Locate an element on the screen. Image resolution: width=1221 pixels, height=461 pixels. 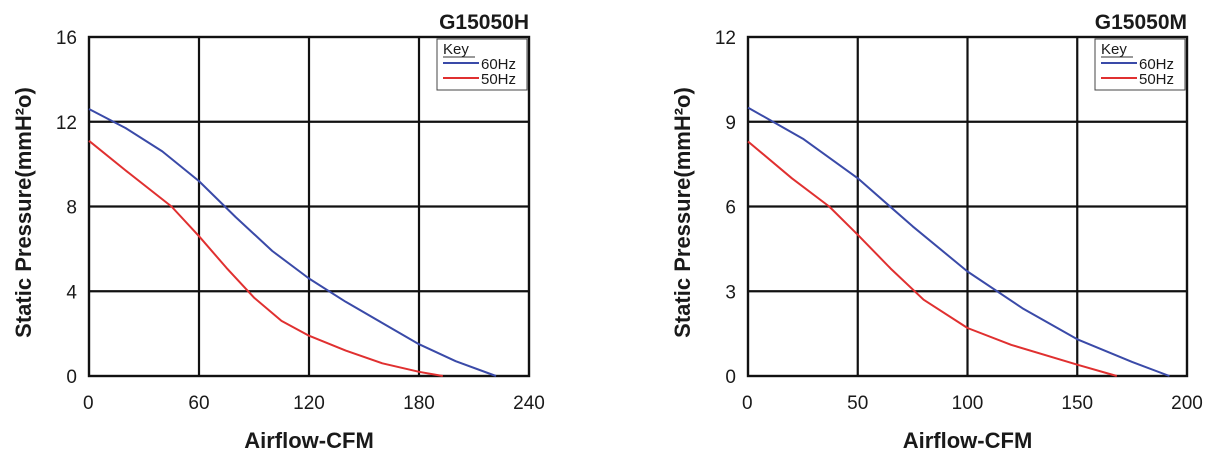
y-tick-label: 4 is located at coordinates (71, 292).